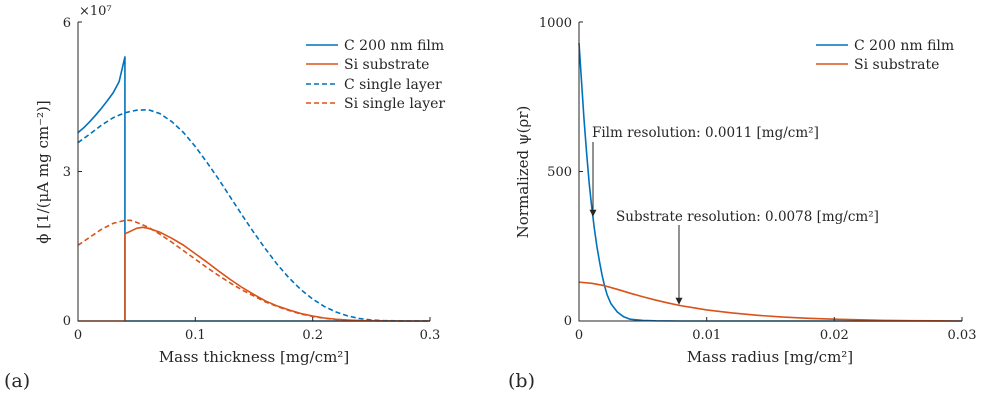 This screenshot has width=984, height=398. Describe the element at coordinates (706, 335) in the screenshot. I see `panel-b-x-tick-label: 0.01` at that location.